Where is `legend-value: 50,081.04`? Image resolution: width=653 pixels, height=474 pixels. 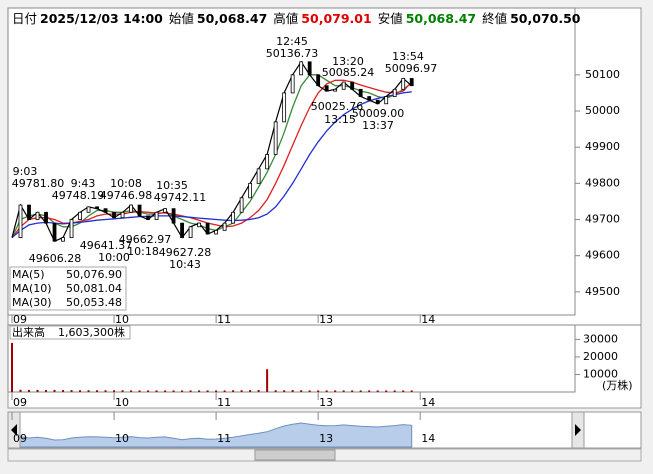 legend-value: 50,081.04 is located at coordinates (94, 288).